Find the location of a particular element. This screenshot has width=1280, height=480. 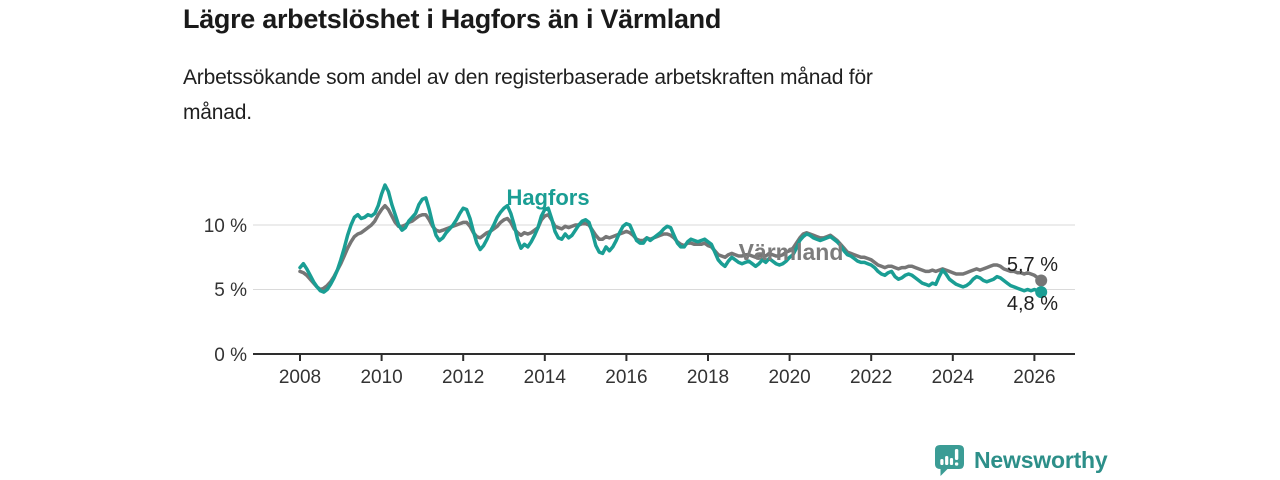

subtitle-line-2: månad. is located at coordinates (217, 112).